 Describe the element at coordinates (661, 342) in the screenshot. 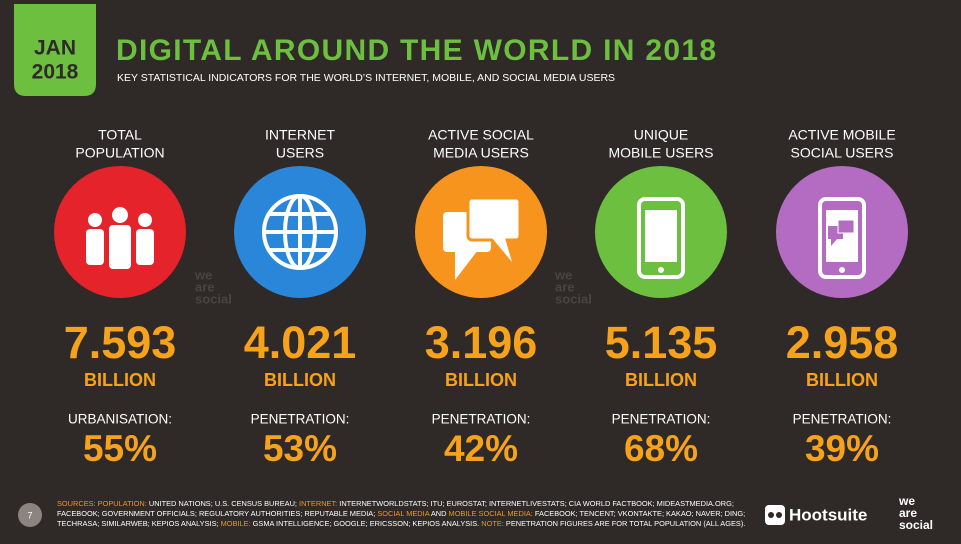

I see `stat-number: 5.135` at that location.